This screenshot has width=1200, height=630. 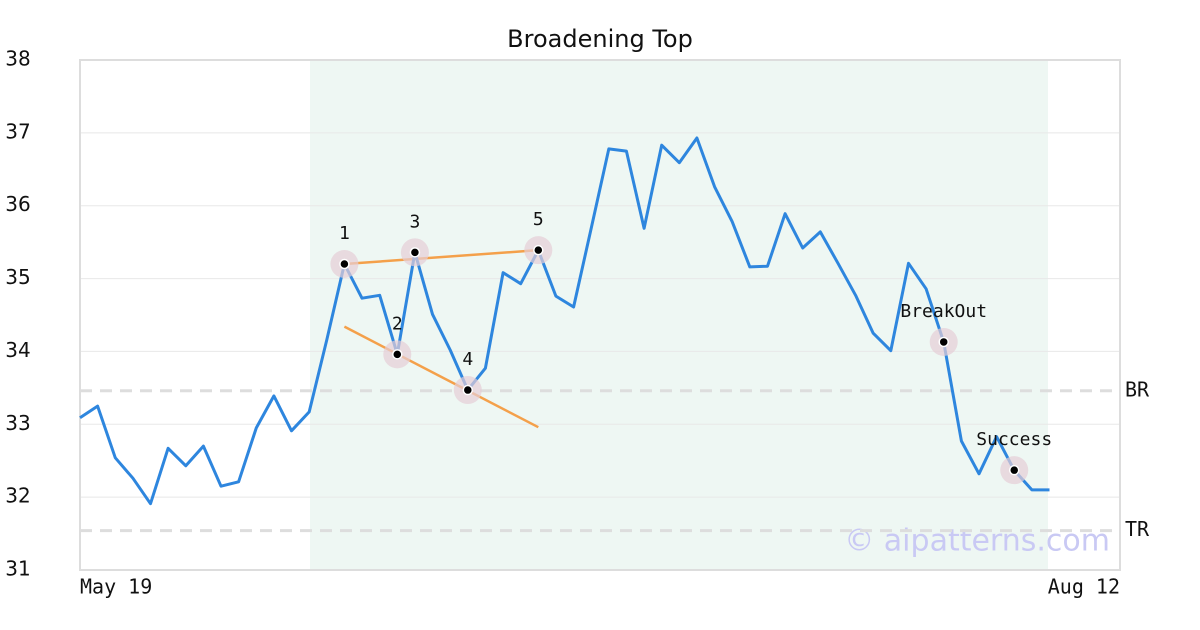 What do you see at coordinates (17, 131) in the screenshot?
I see `y-tick-label: 37` at bounding box center [17, 131].